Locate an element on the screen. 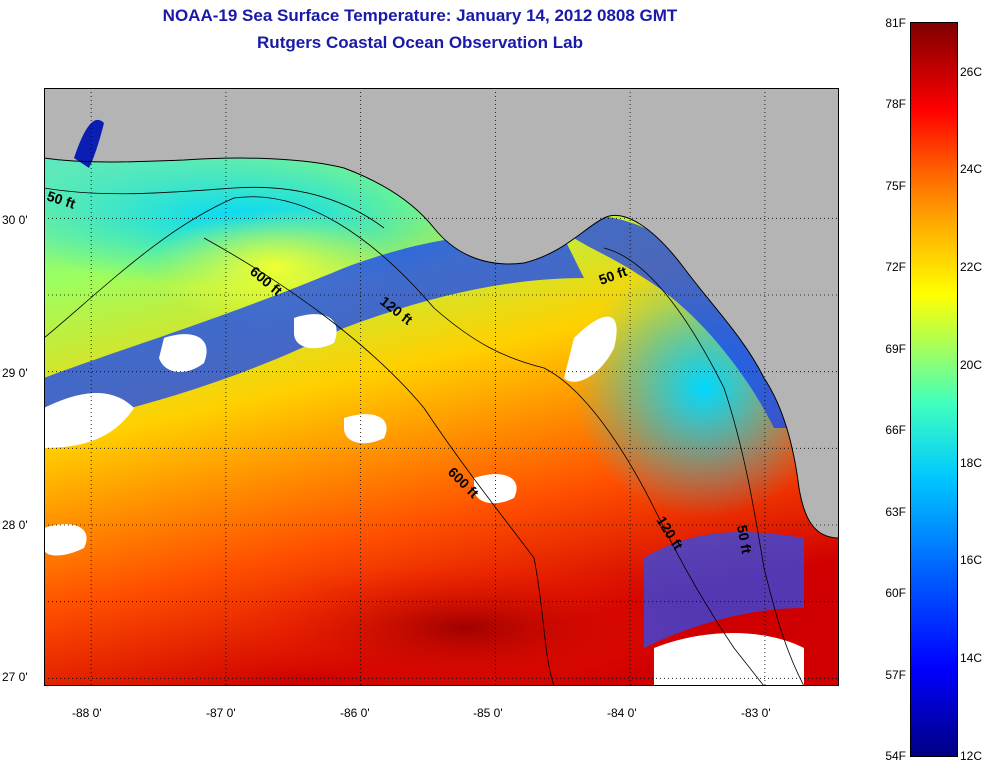 This screenshot has height=770, width=992. lon-label: -85 0' is located at coordinates (488, 713).